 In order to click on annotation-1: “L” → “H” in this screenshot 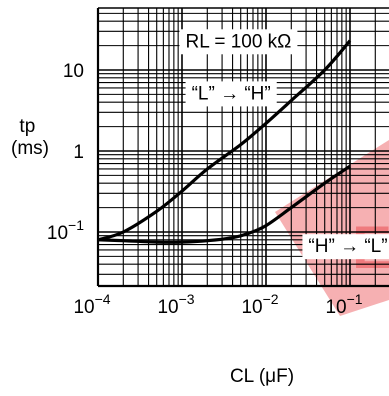, I will do `click(231, 93)`.